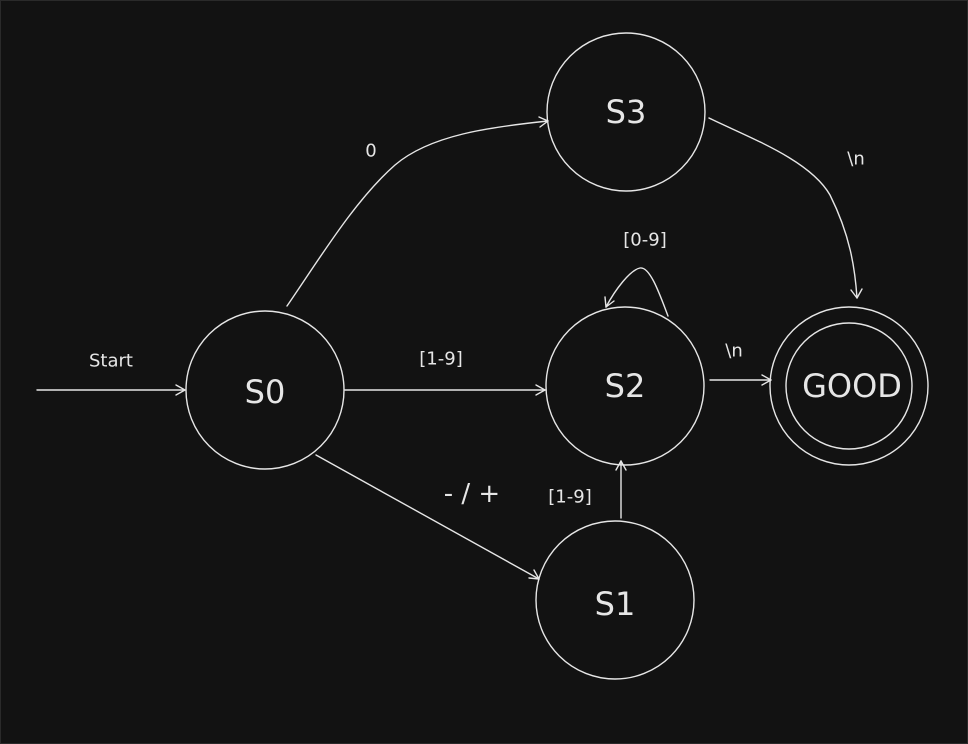 Image resolution: width=968 pixels, height=744 pixels. What do you see at coordinates (852, 386) in the screenshot?
I see `state-good-label: GOOD` at bounding box center [852, 386].